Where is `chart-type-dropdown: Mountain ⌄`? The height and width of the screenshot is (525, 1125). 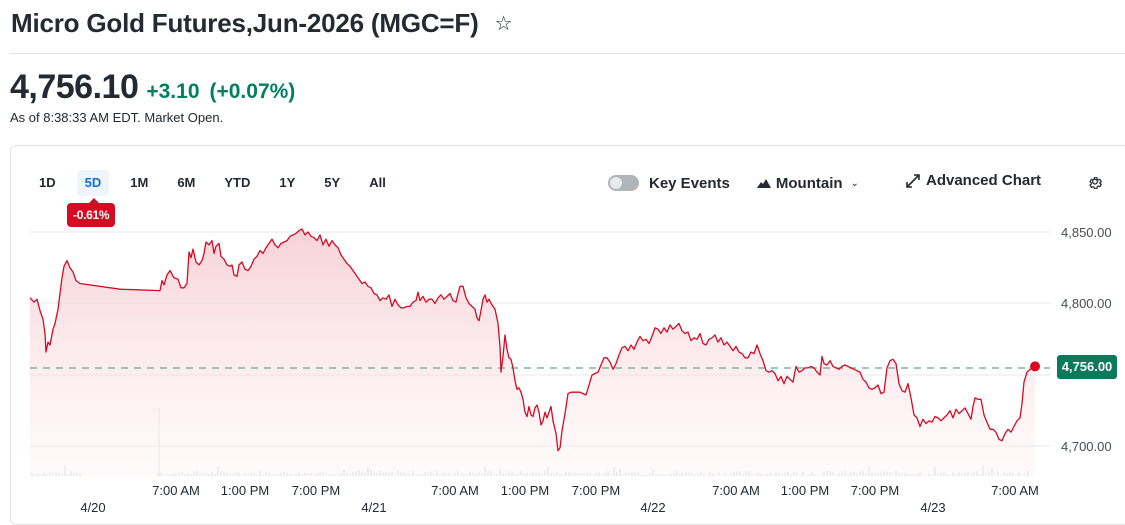 chart-type-dropdown: Mountain ⌄ is located at coordinates (807, 183).